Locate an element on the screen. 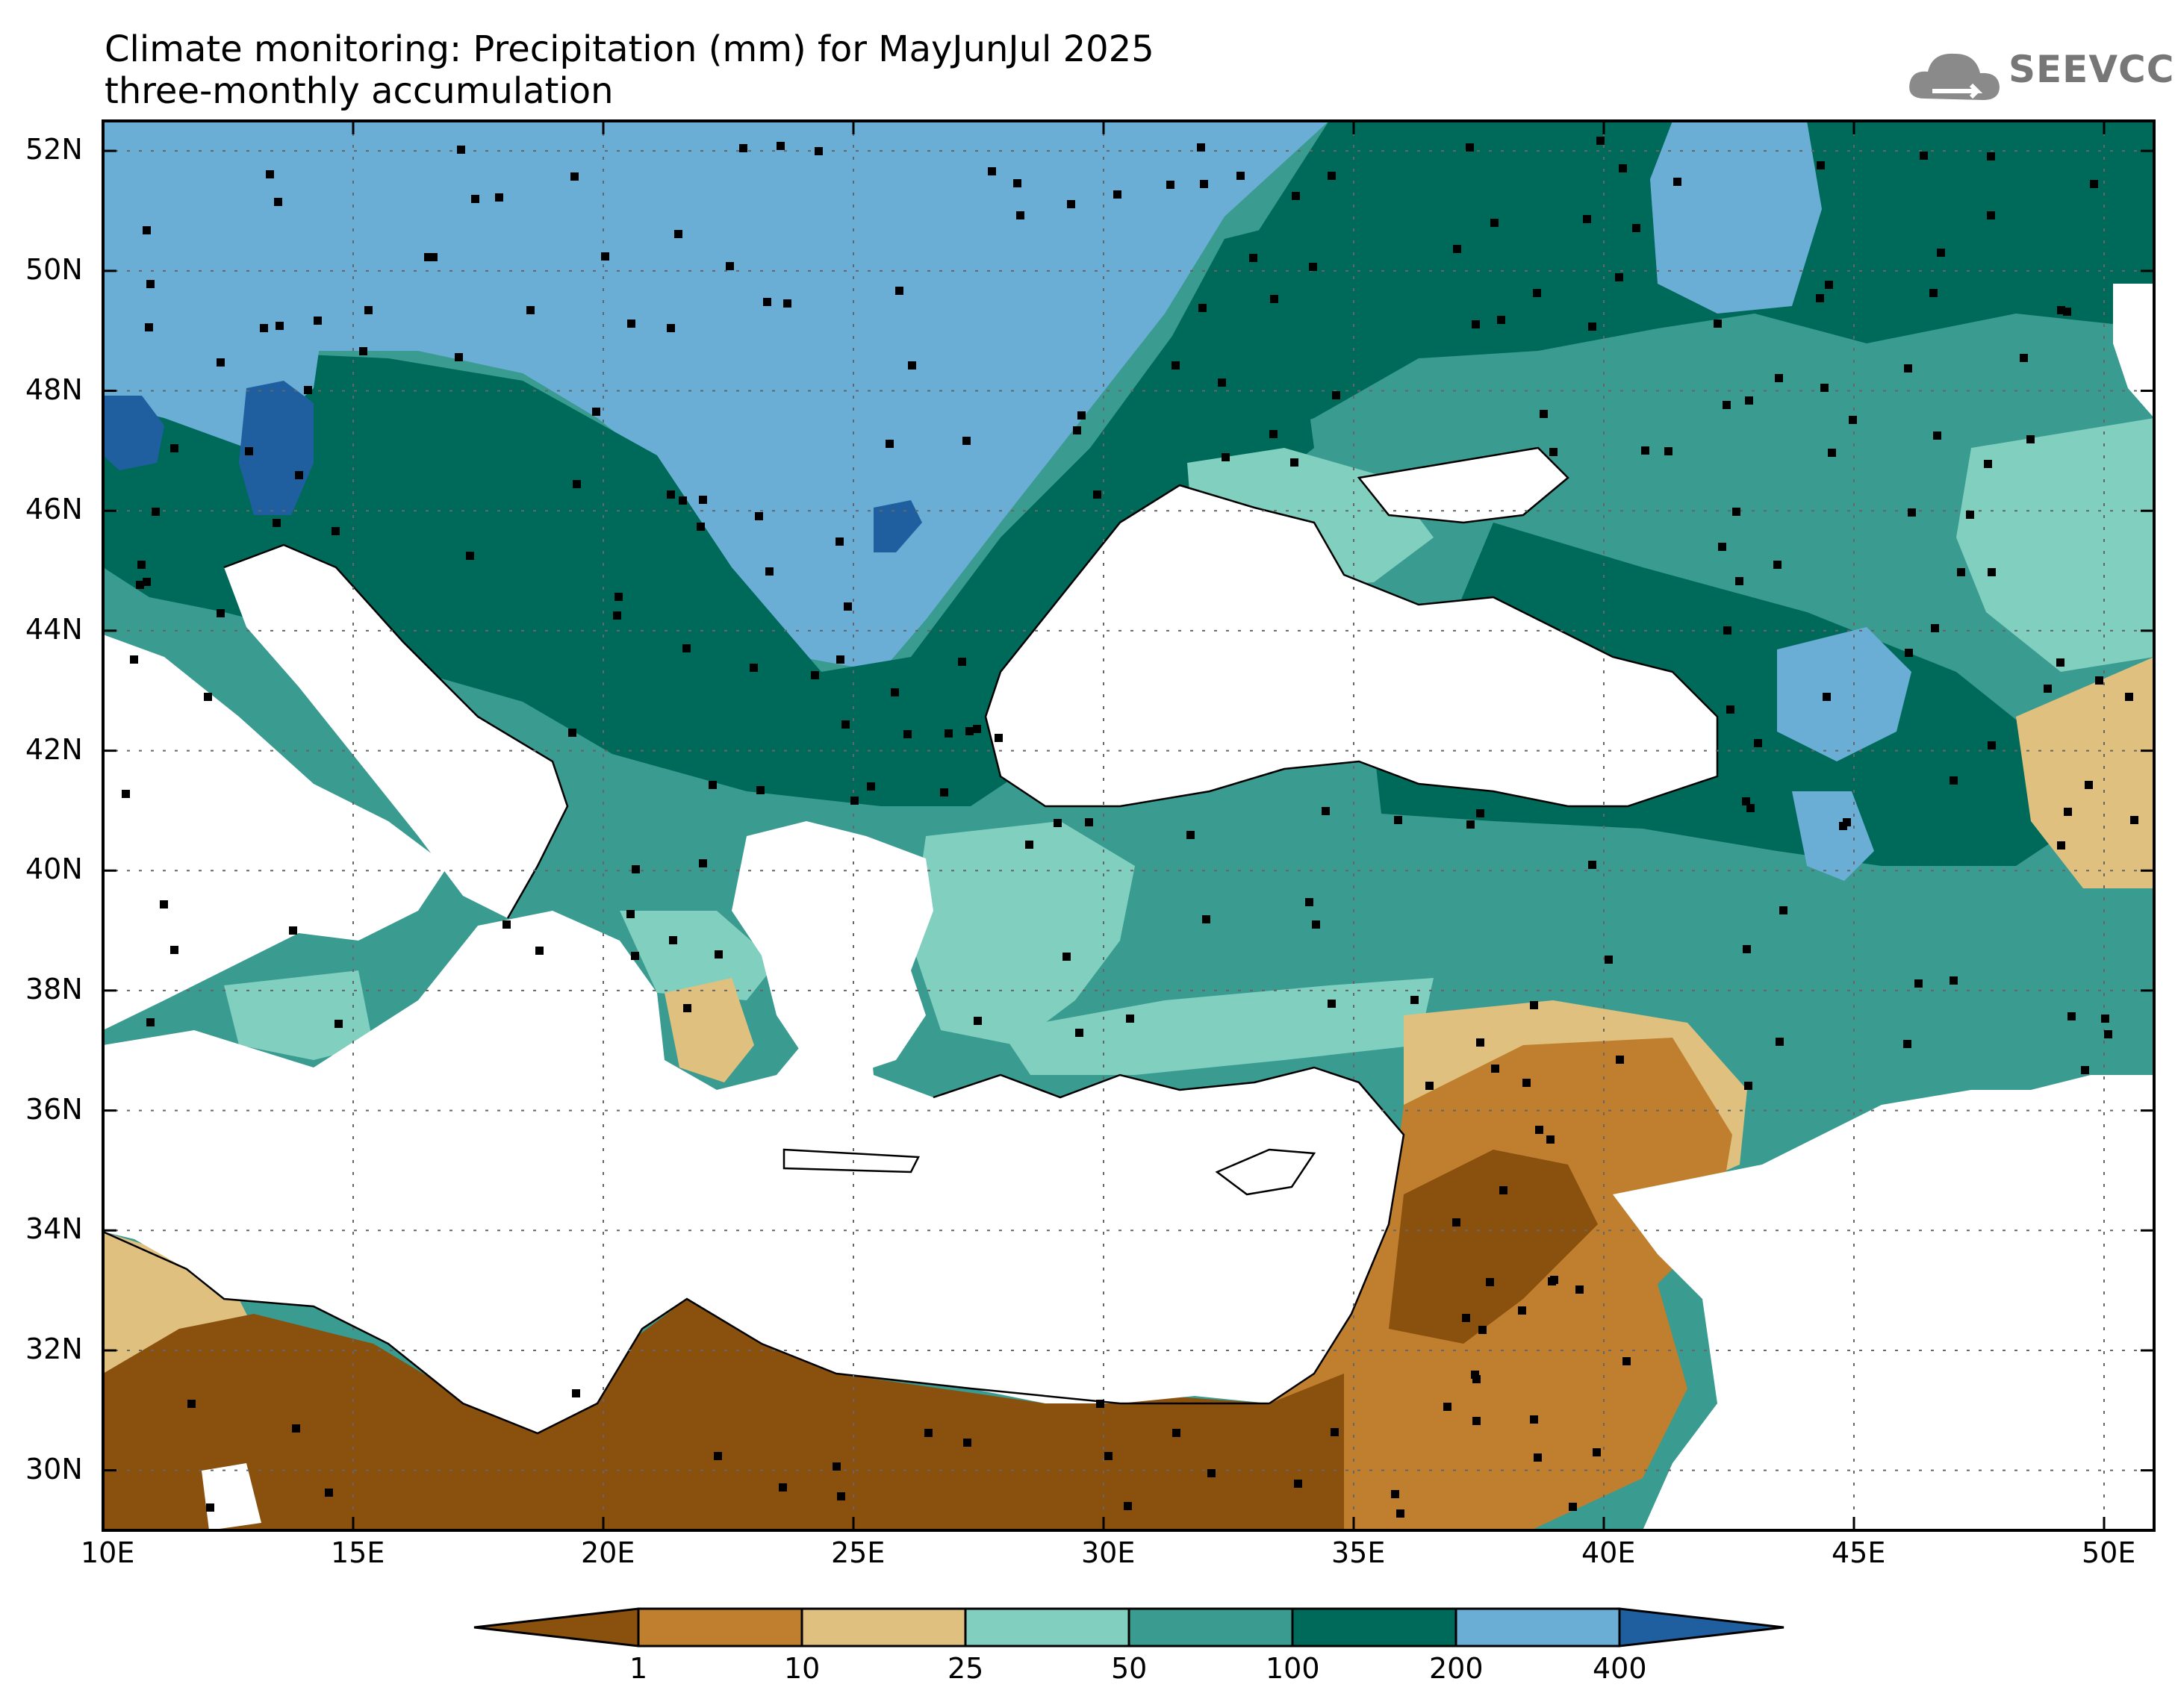 The height and width of the screenshot is (1708, 2175). sea-caspian is located at coordinates (2133, 351).